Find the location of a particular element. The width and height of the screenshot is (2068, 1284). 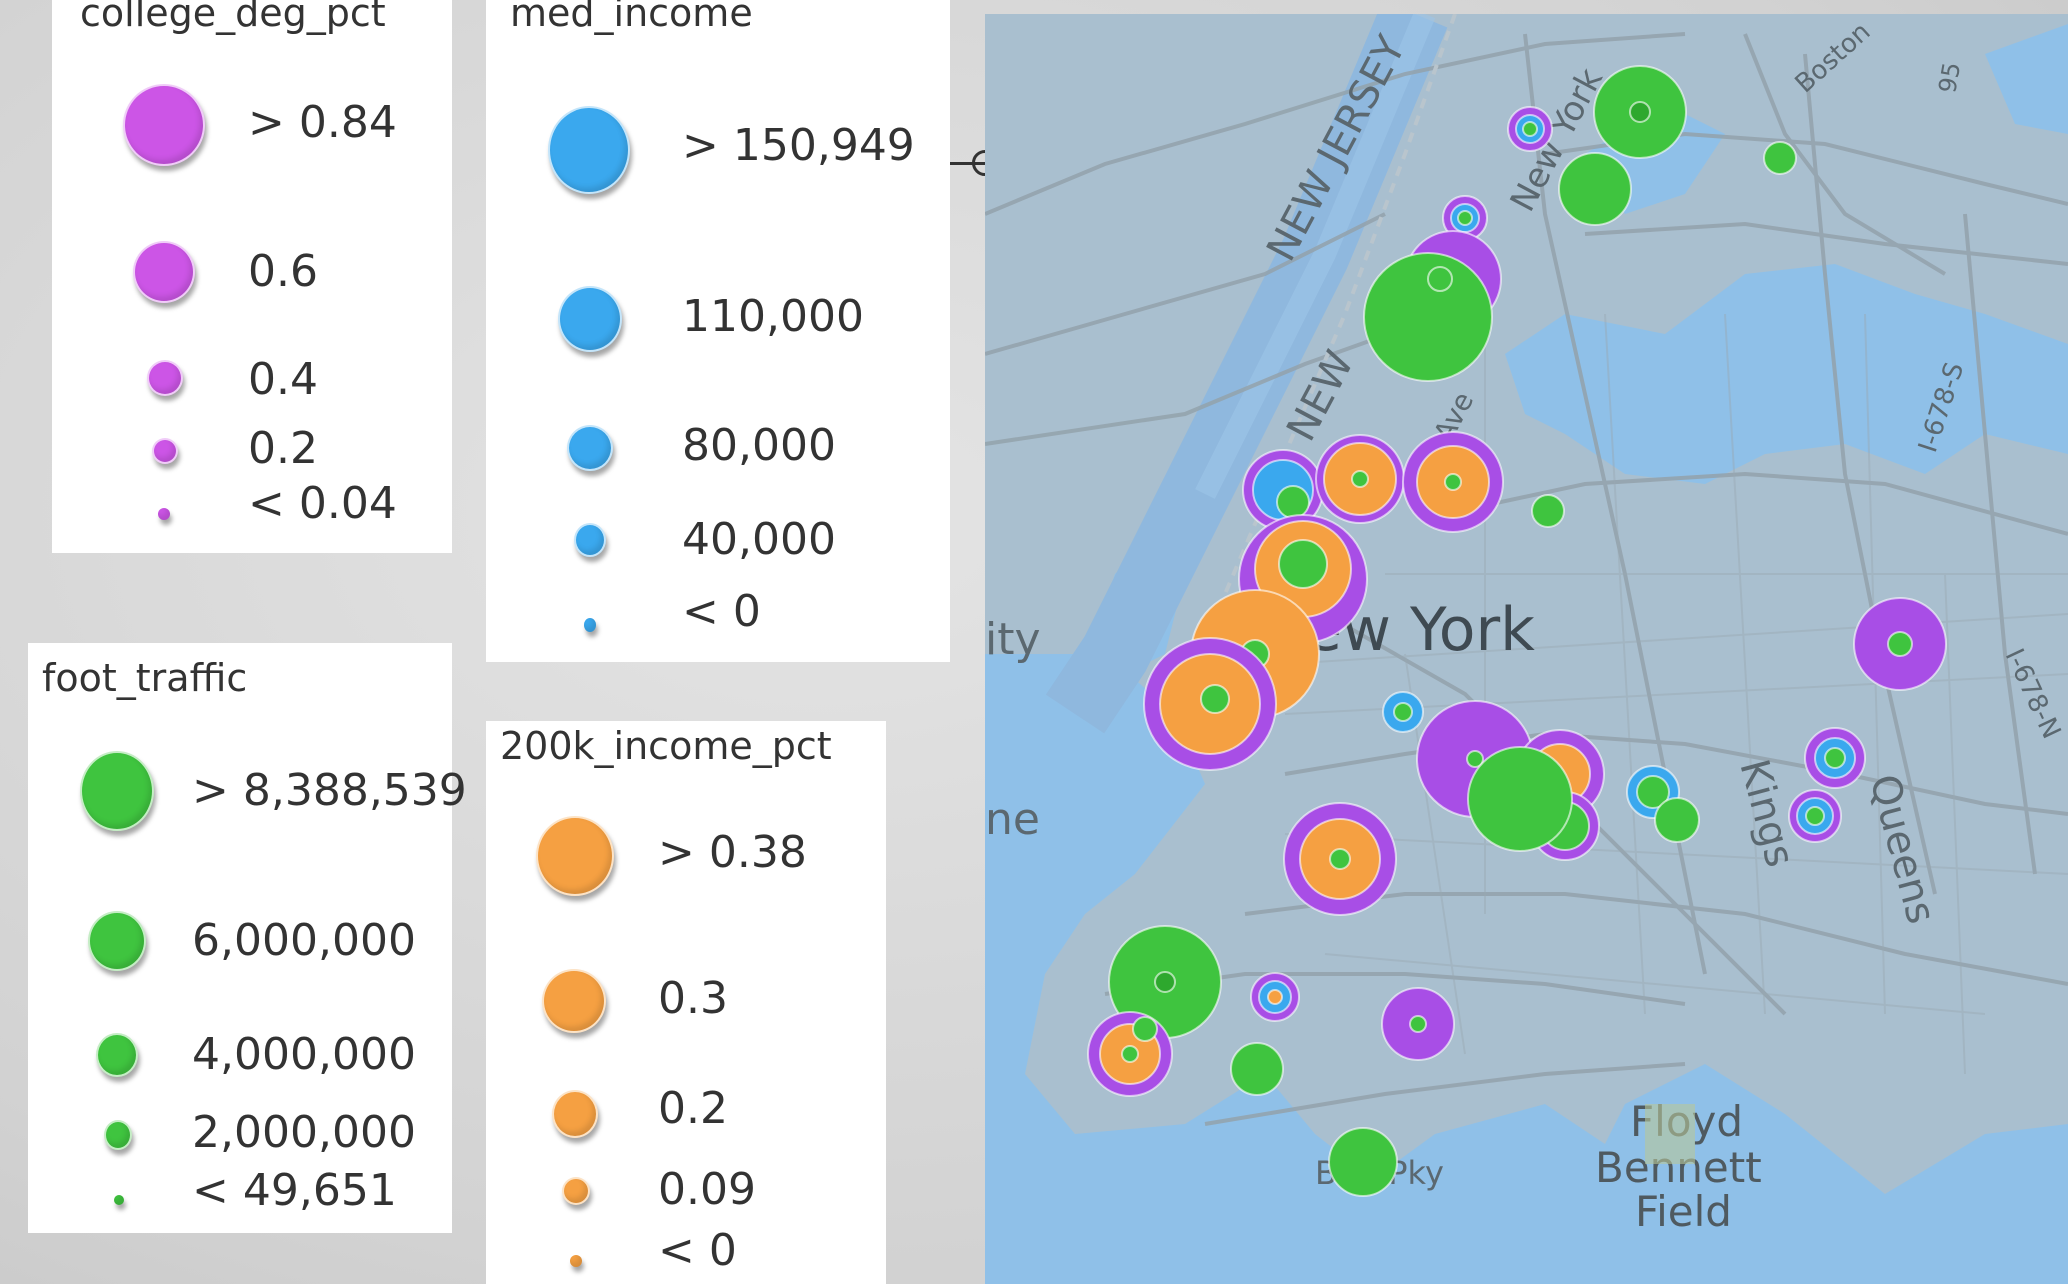

map-label-city: ity is located at coordinates (1013, 639).